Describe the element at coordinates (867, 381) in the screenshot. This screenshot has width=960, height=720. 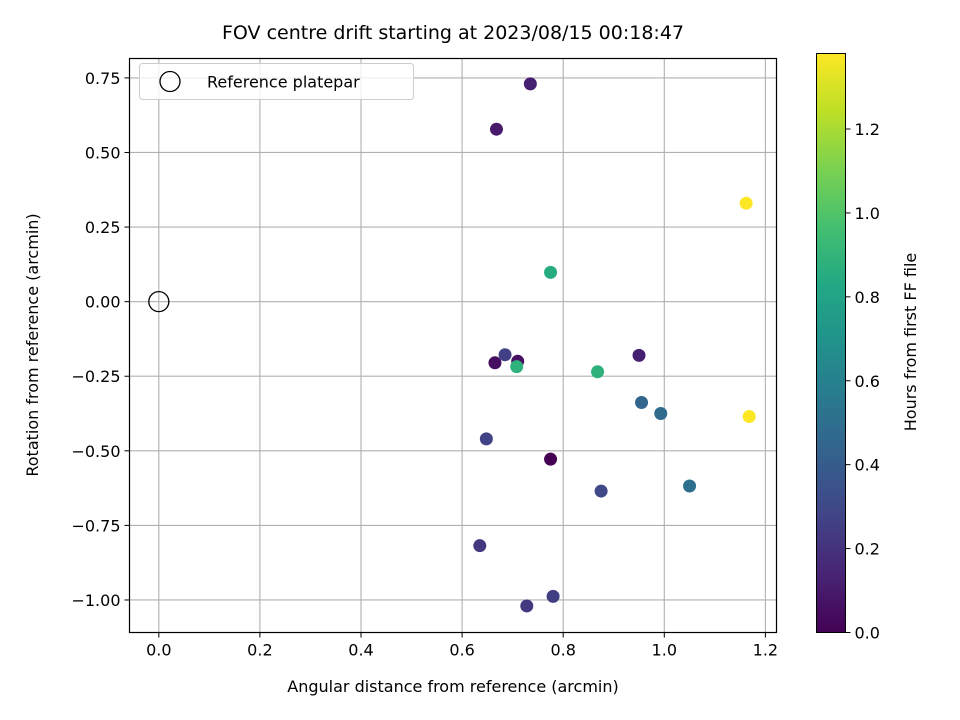
I see `colorbar-tick-label: 0.6` at that location.